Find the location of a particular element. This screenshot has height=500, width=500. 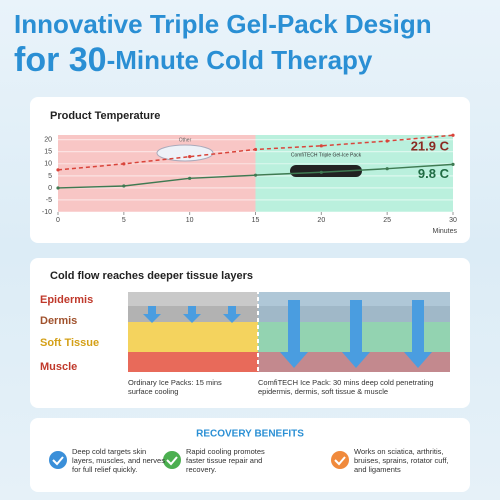

layer-soft is located at coordinates (193, 337).